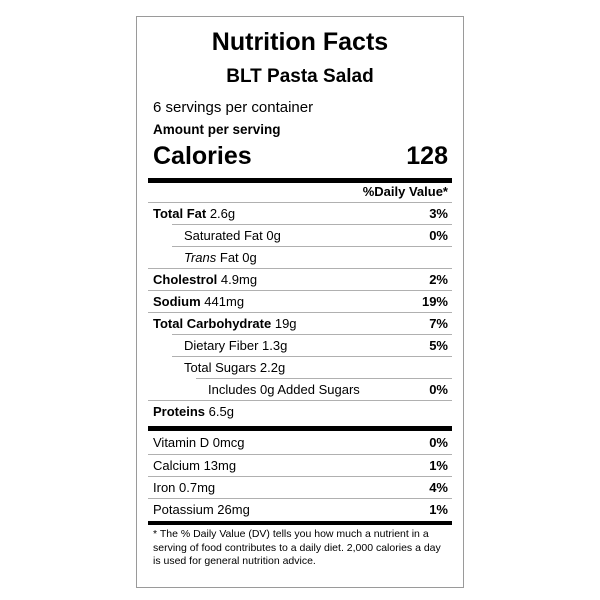  Describe the element at coordinates (285, 323) in the screenshot. I see `nutrient-amount: 19g` at that location.